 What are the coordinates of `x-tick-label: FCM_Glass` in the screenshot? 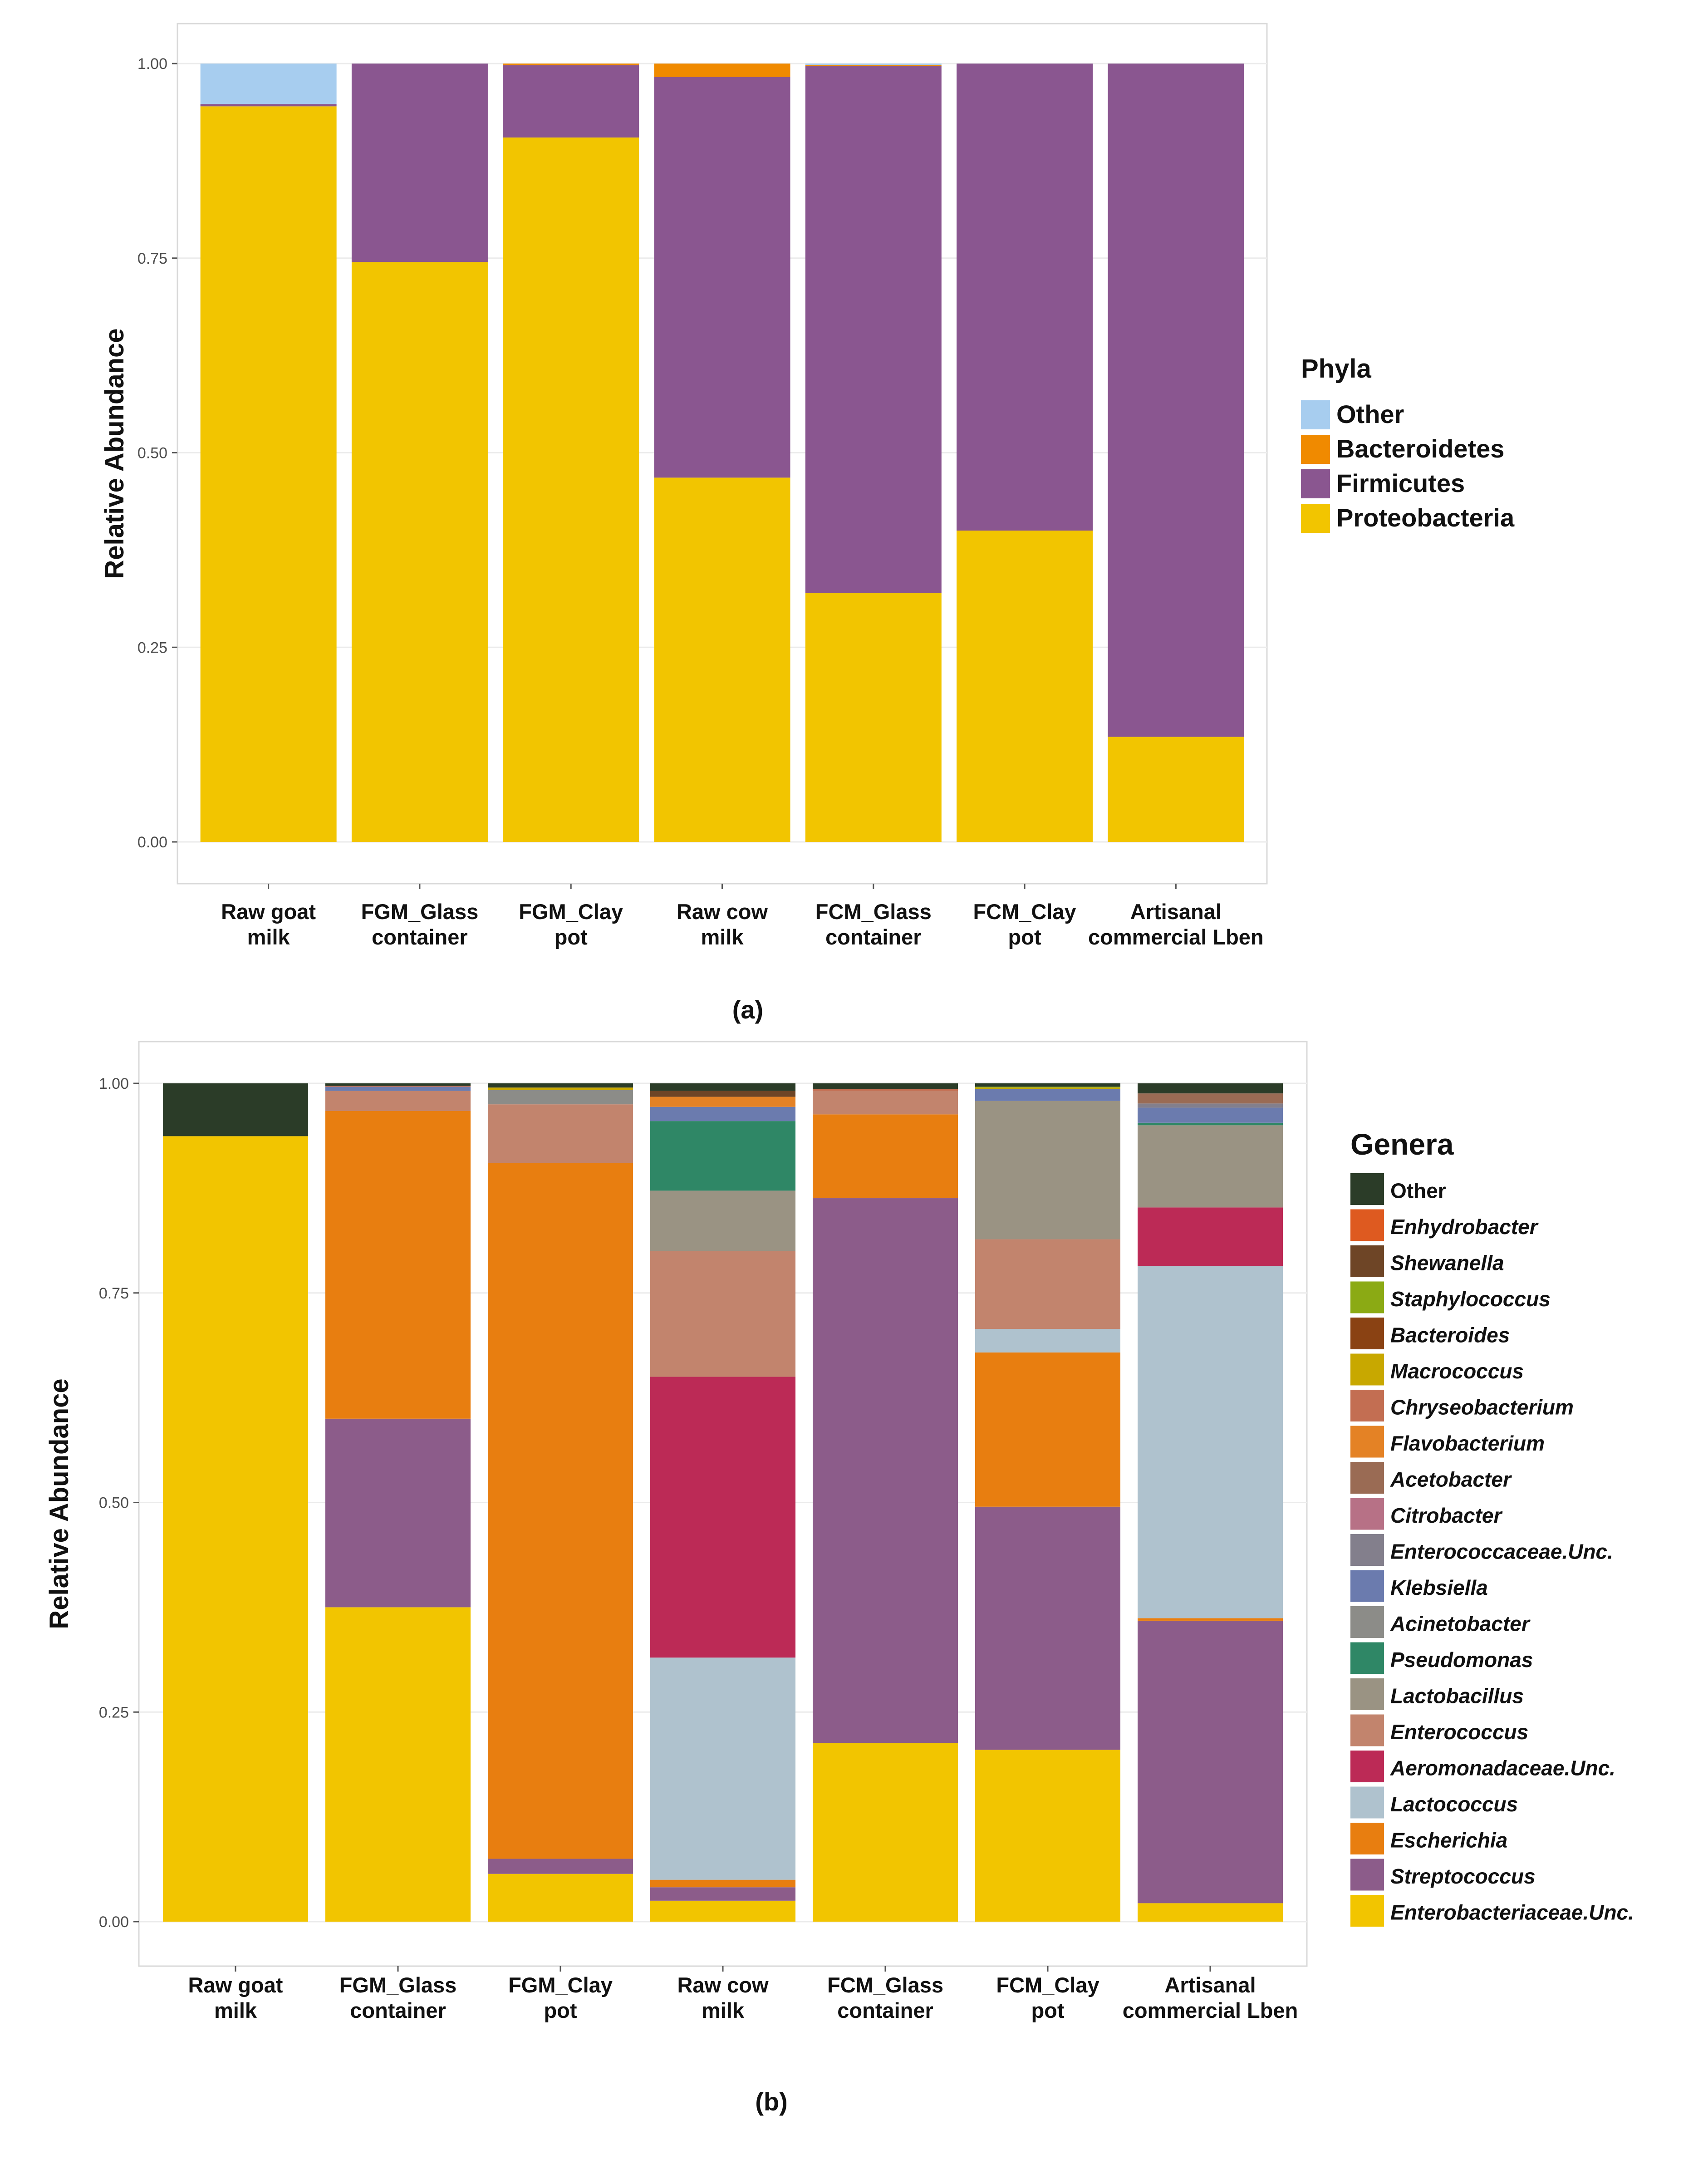 It's located at (885, 1985).